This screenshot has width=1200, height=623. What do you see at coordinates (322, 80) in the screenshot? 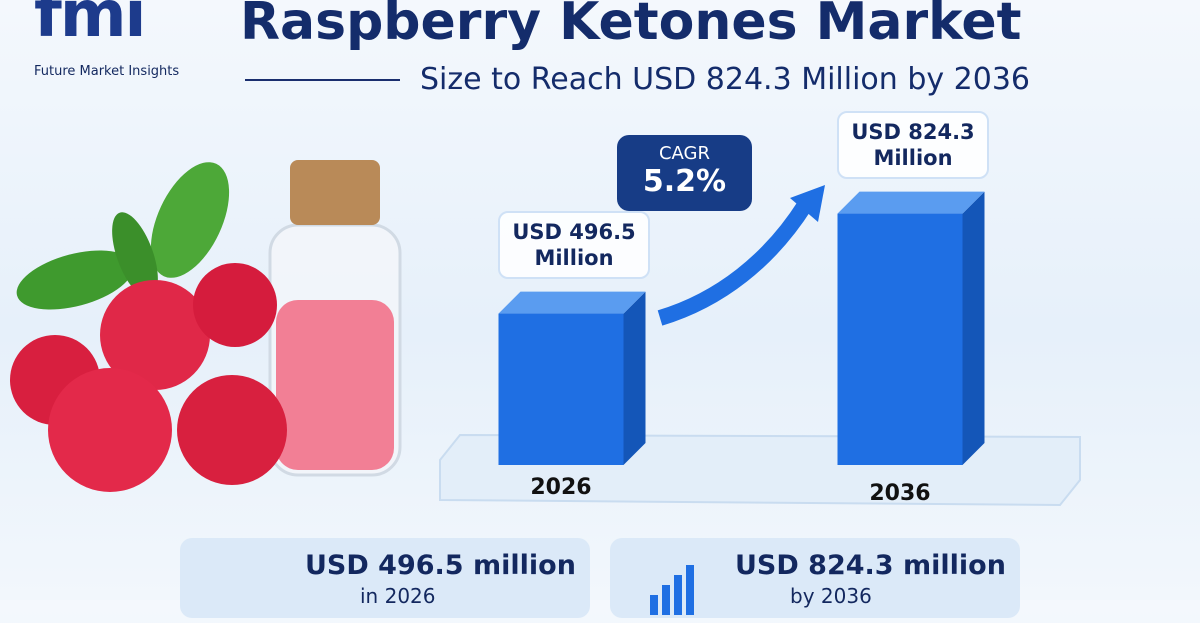
I see `rule` at bounding box center [322, 80].